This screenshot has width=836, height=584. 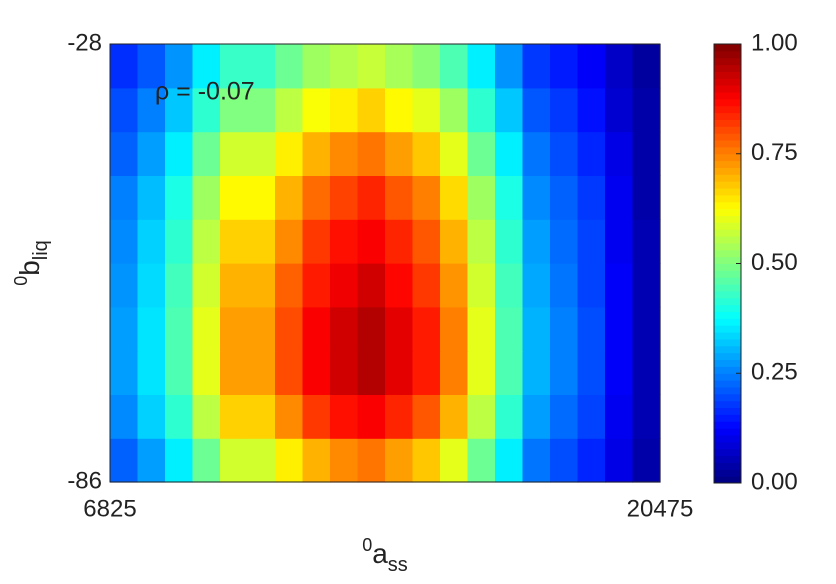 I want to click on y-tick-label: -86, so click(x=84, y=480).